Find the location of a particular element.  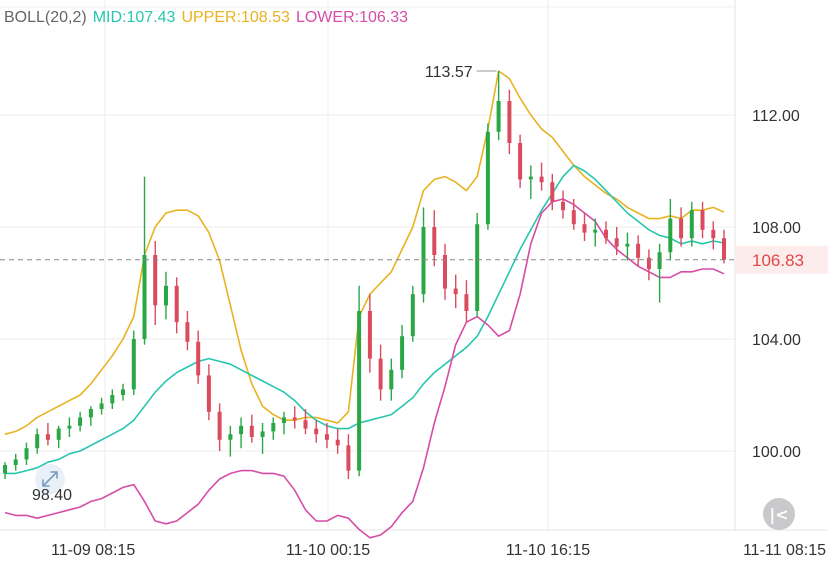

low-price-label: 98.40 is located at coordinates (52, 495).